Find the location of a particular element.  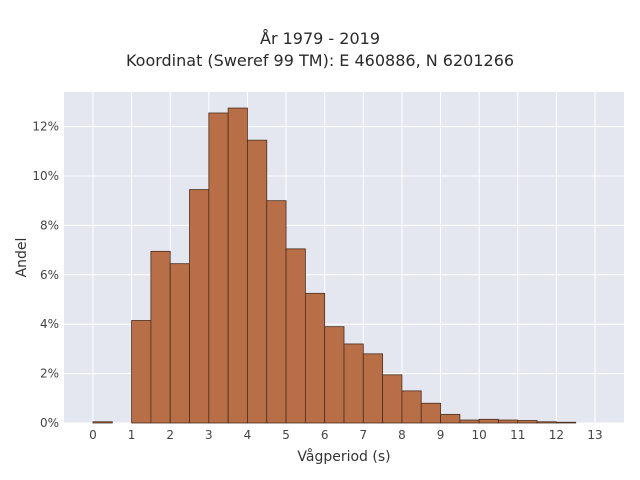

x-tick-label: 1 is located at coordinates (132, 435).